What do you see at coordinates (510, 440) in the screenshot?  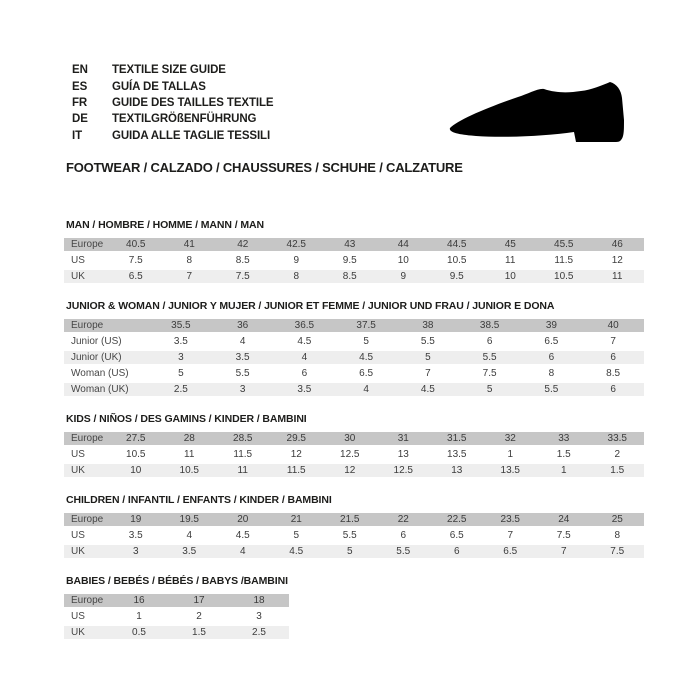 I see `size-value: 32` at bounding box center [510, 440].